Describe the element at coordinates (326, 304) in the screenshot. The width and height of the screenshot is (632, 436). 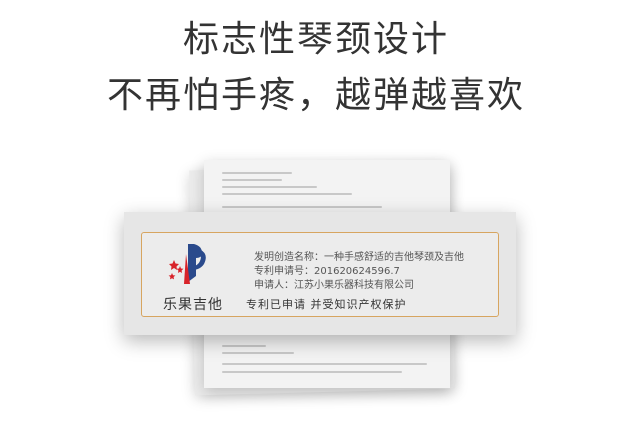
I see `patent-protection-note: 专利已申请 并受知识产权保护` at that location.